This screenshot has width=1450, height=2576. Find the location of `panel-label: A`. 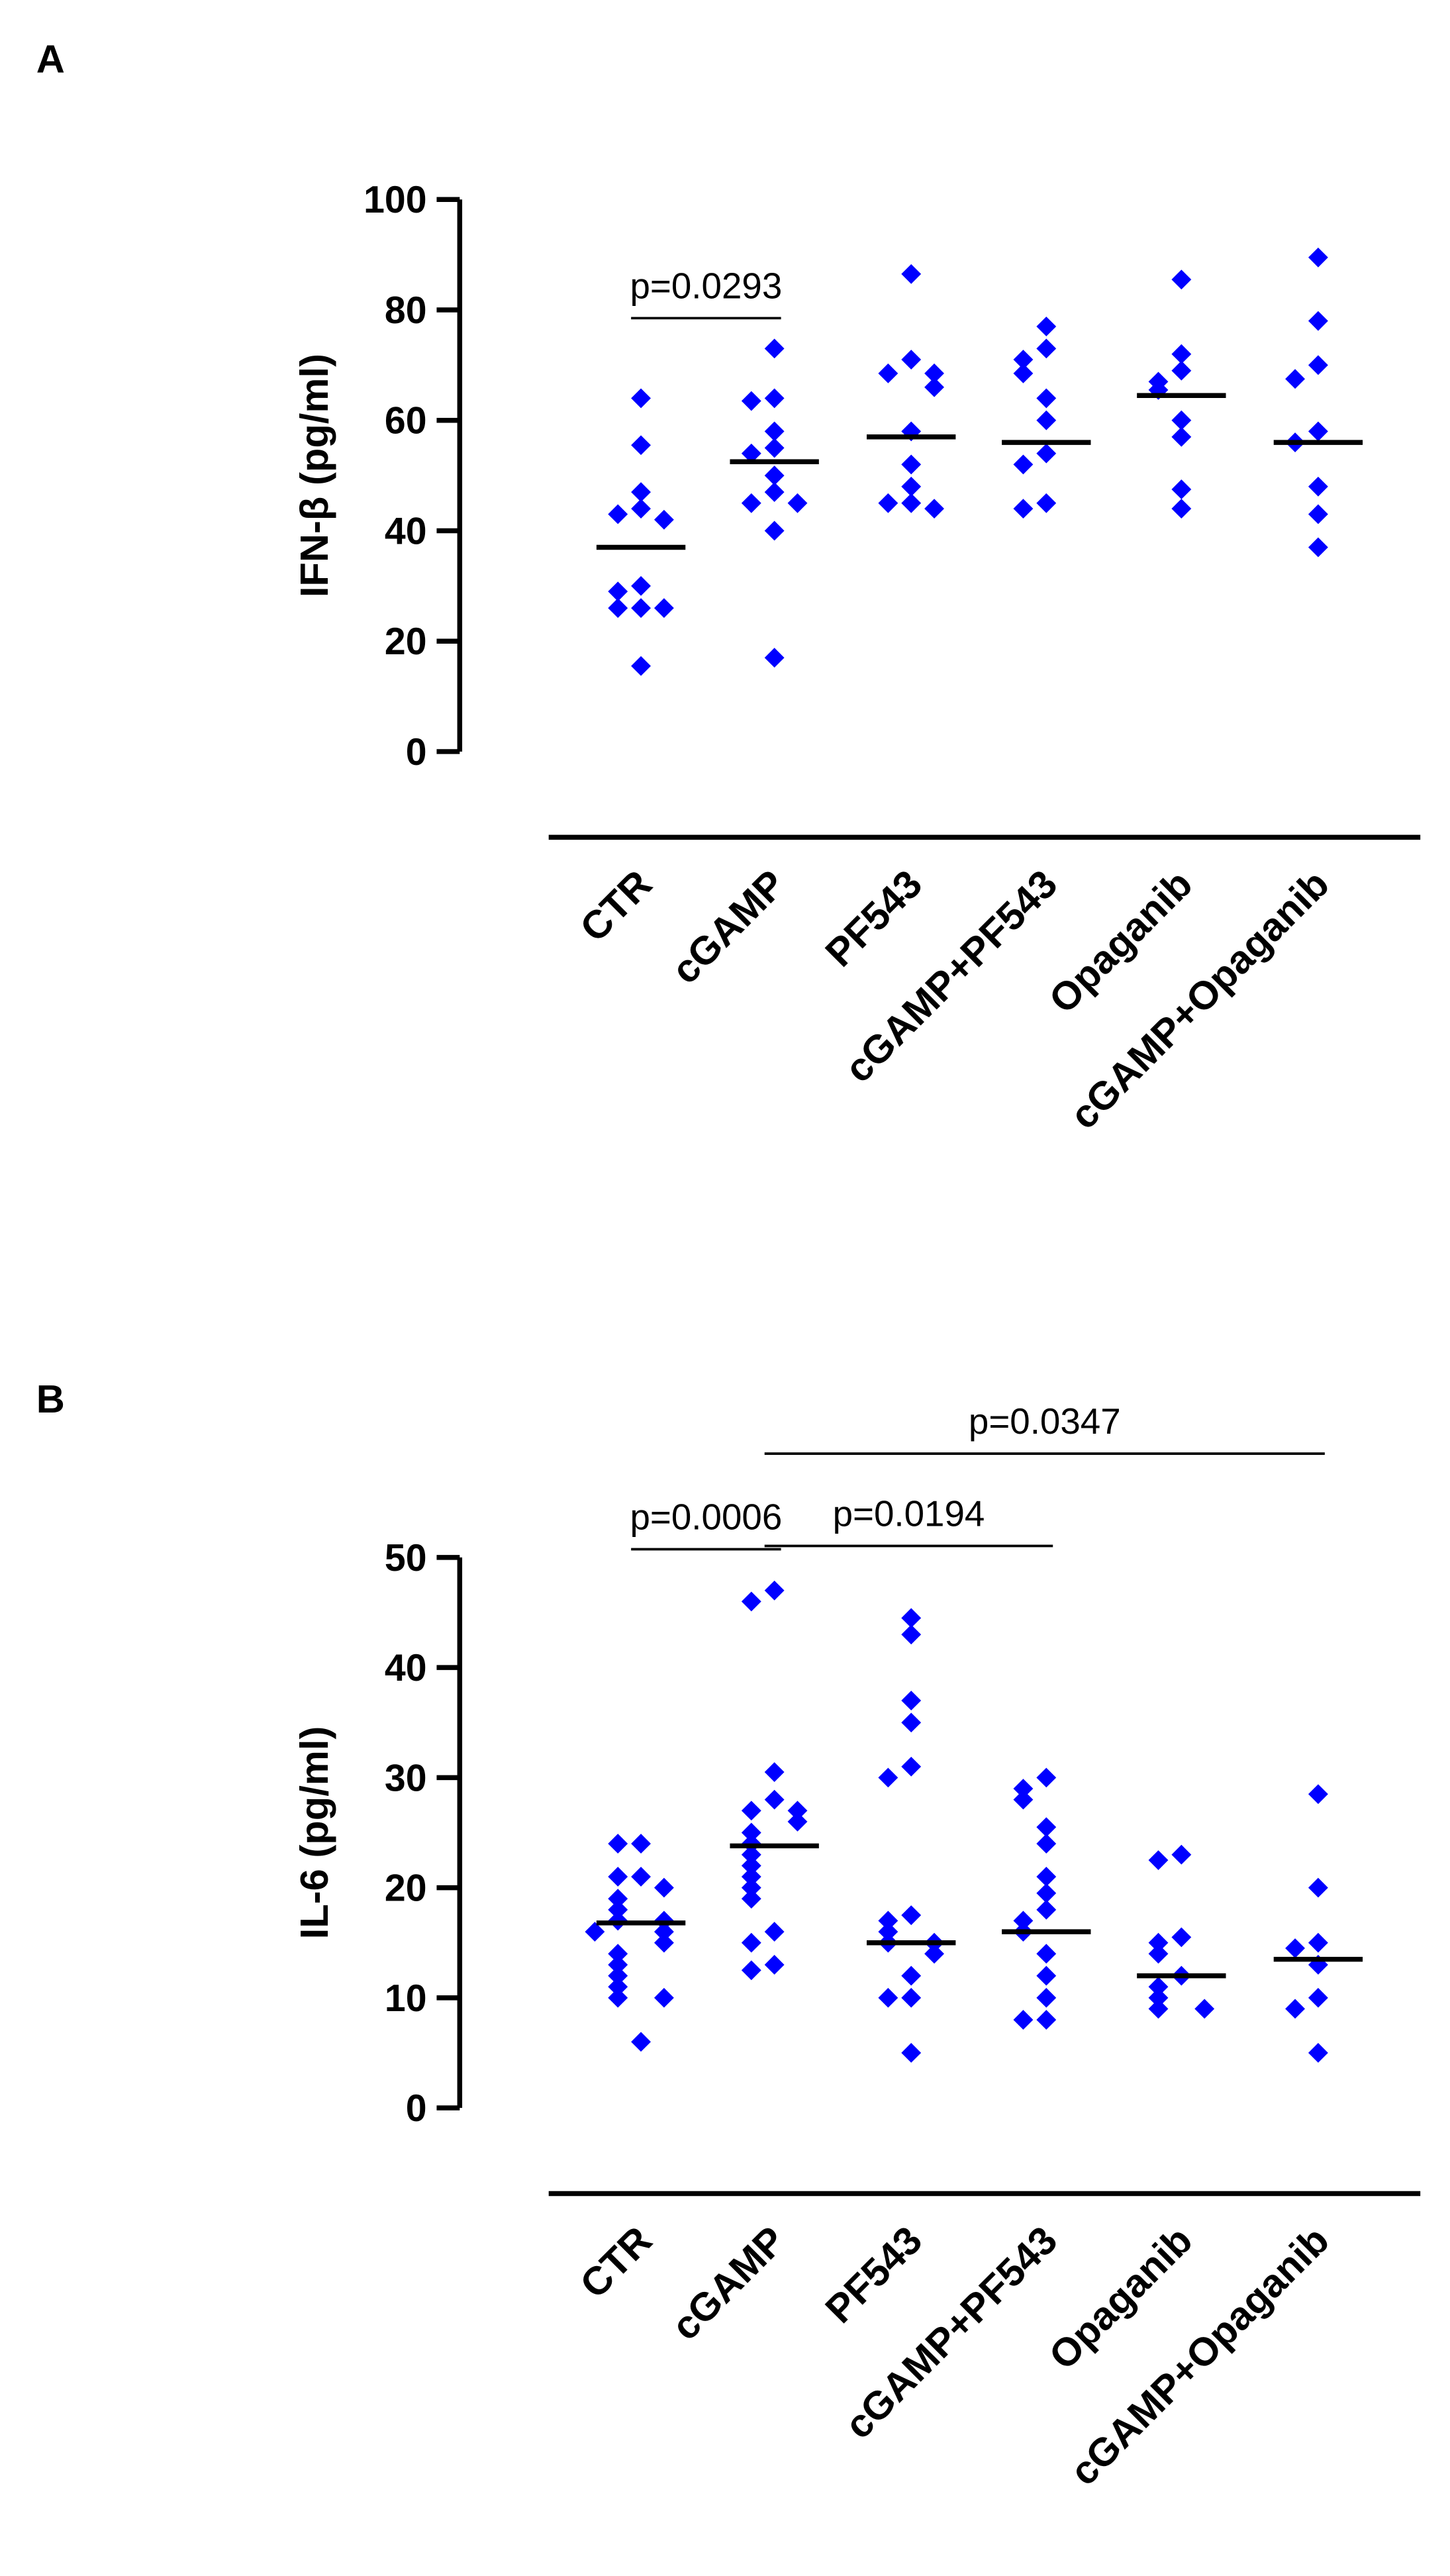

panel-label: A is located at coordinates (50, 59).